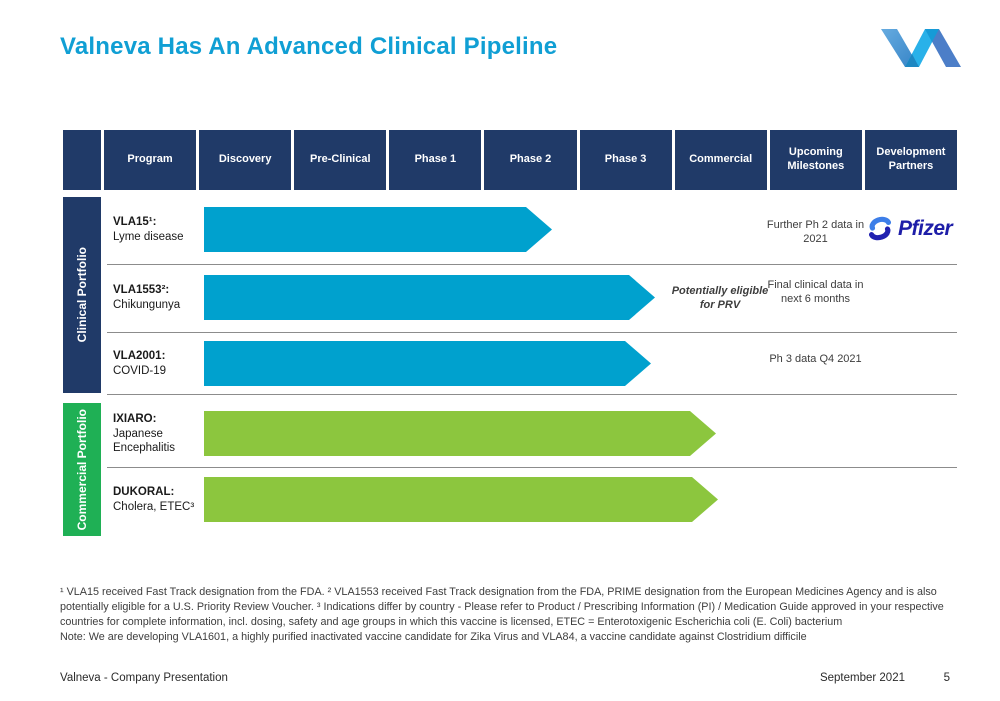 The width and height of the screenshot is (1000, 701). What do you see at coordinates (427, 363) in the screenshot?
I see `pipeline-arrow-vla2001` at bounding box center [427, 363].